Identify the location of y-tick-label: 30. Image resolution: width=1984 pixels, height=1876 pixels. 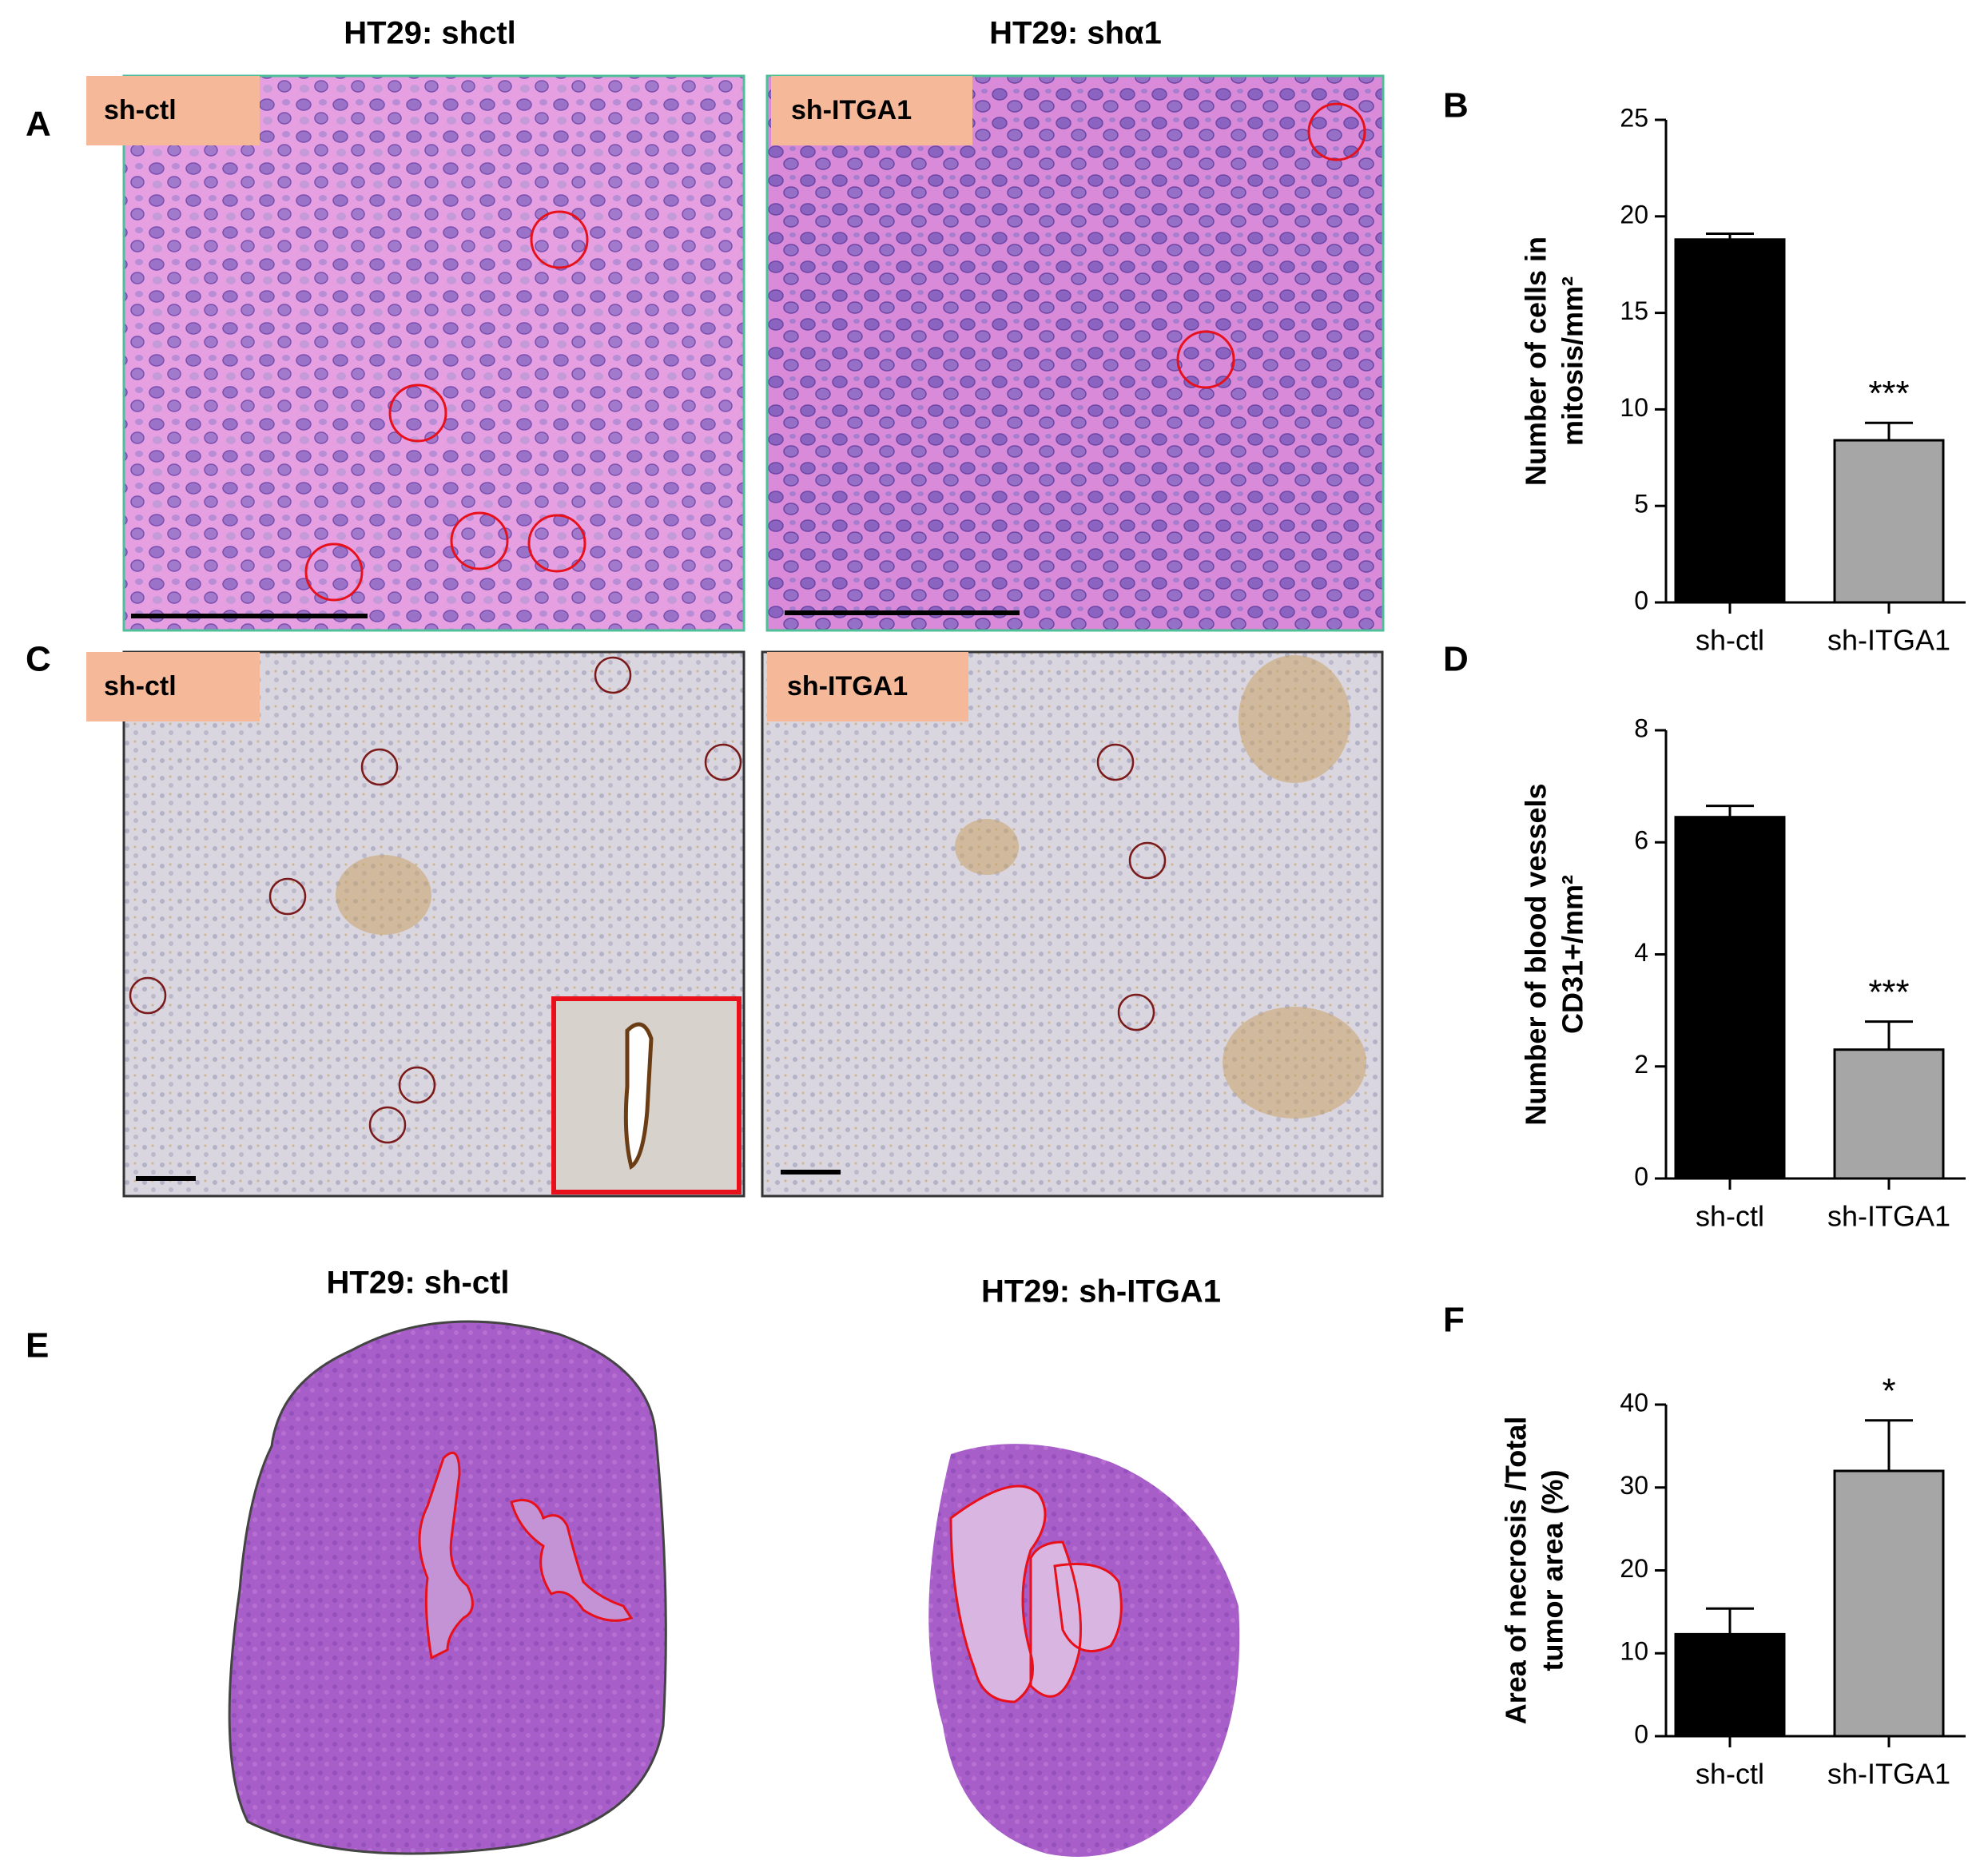
(1634, 1485).